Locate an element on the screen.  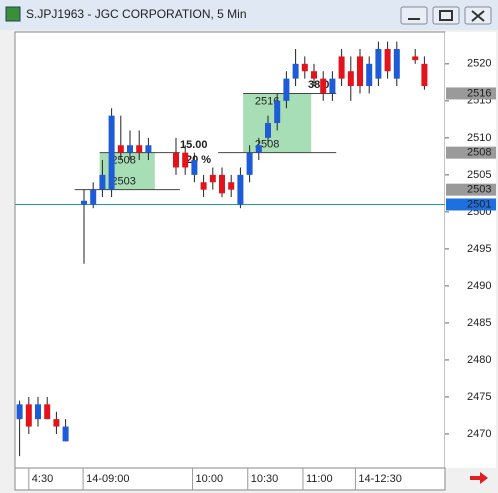
price-marker-label: 2501 is located at coordinates (479, 204).